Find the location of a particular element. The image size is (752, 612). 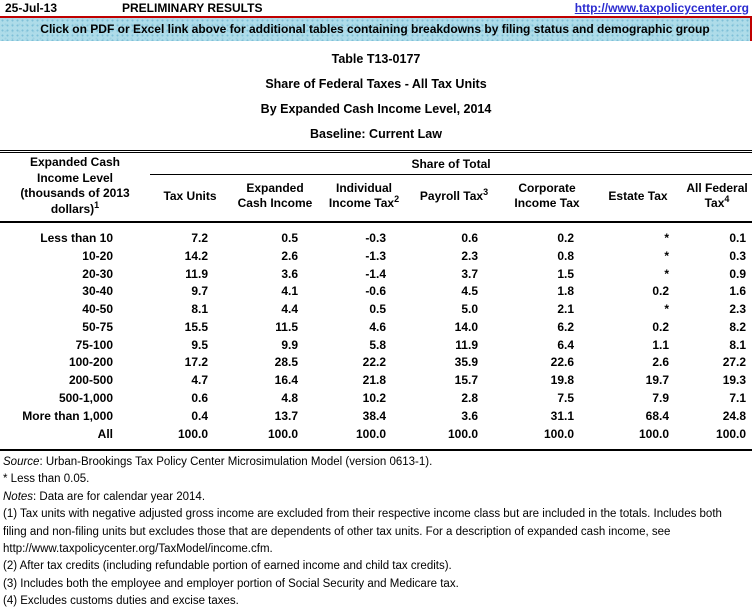

cell: 2.1 is located at coordinates (565, 309).